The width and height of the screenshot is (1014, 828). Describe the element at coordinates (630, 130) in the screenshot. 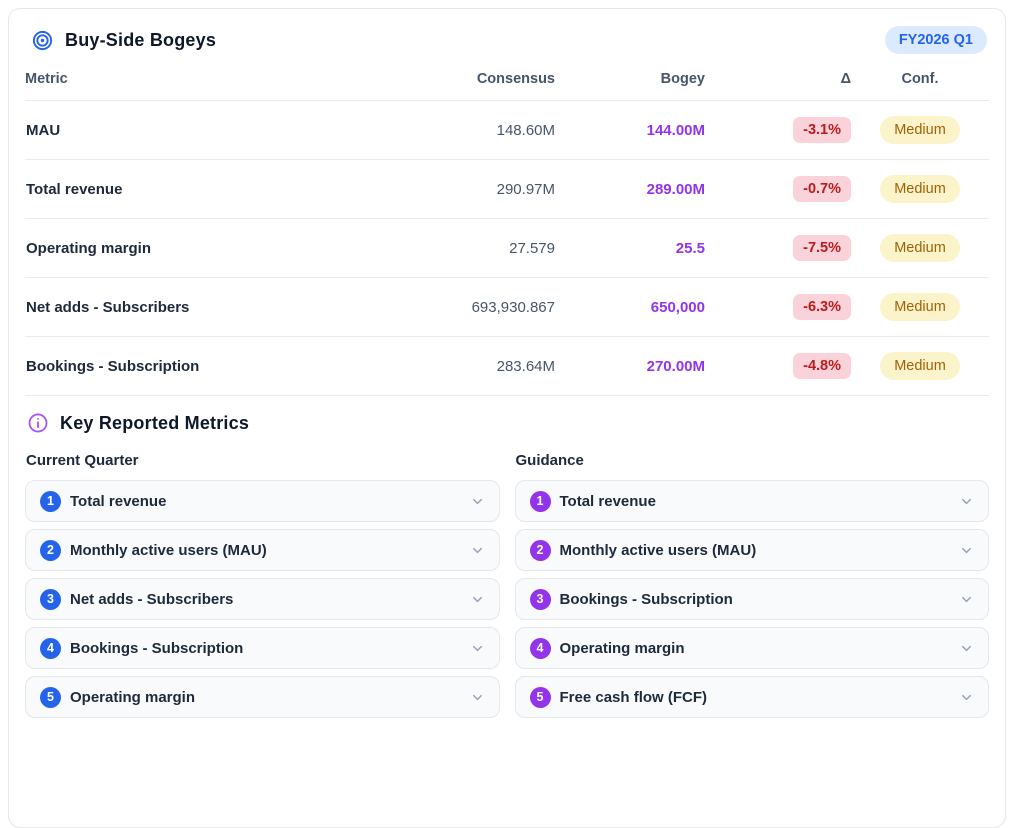

I see `bogey-value: 144.00M` at that location.